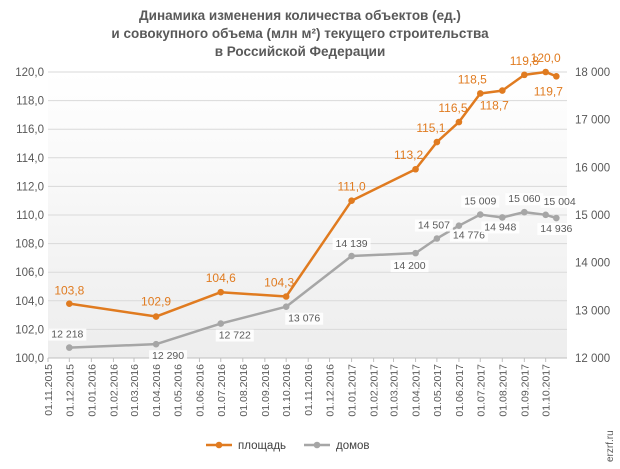  What do you see at coordinates (244, 390) in the screenshot?
I see `x-tick-label: 01.08.2016` at bounding box center [244, 390].